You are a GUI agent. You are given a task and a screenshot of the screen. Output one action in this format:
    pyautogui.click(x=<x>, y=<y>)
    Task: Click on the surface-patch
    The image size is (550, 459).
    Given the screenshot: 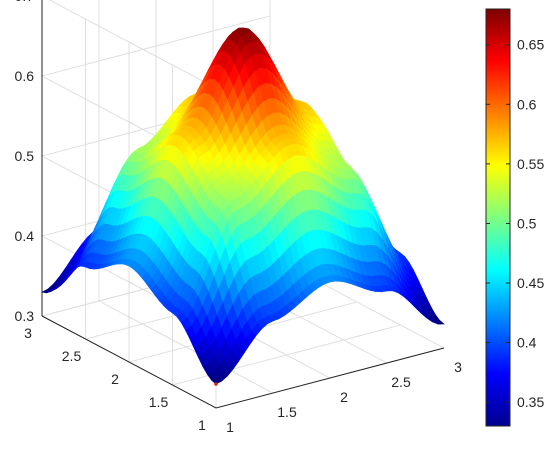 What is the action you would take?
    pyautogui.click(x=217, y=381)
    